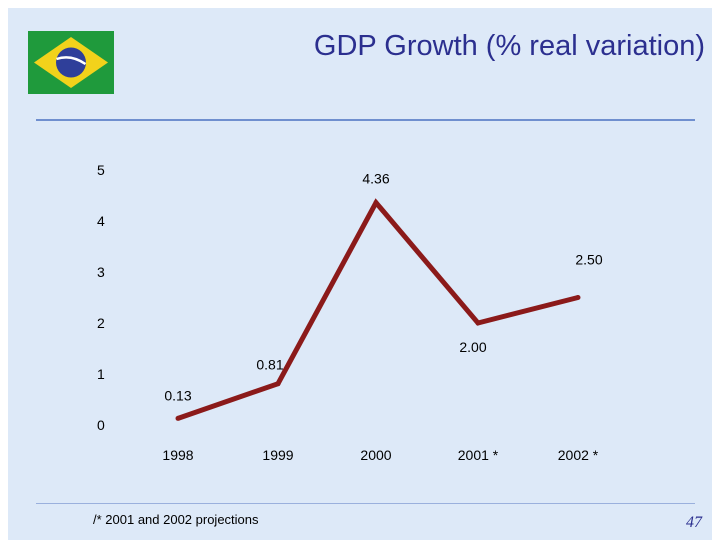 This screenshot has height=540, width=720. I want to click on data-label: 0.13, so click(177, 395).